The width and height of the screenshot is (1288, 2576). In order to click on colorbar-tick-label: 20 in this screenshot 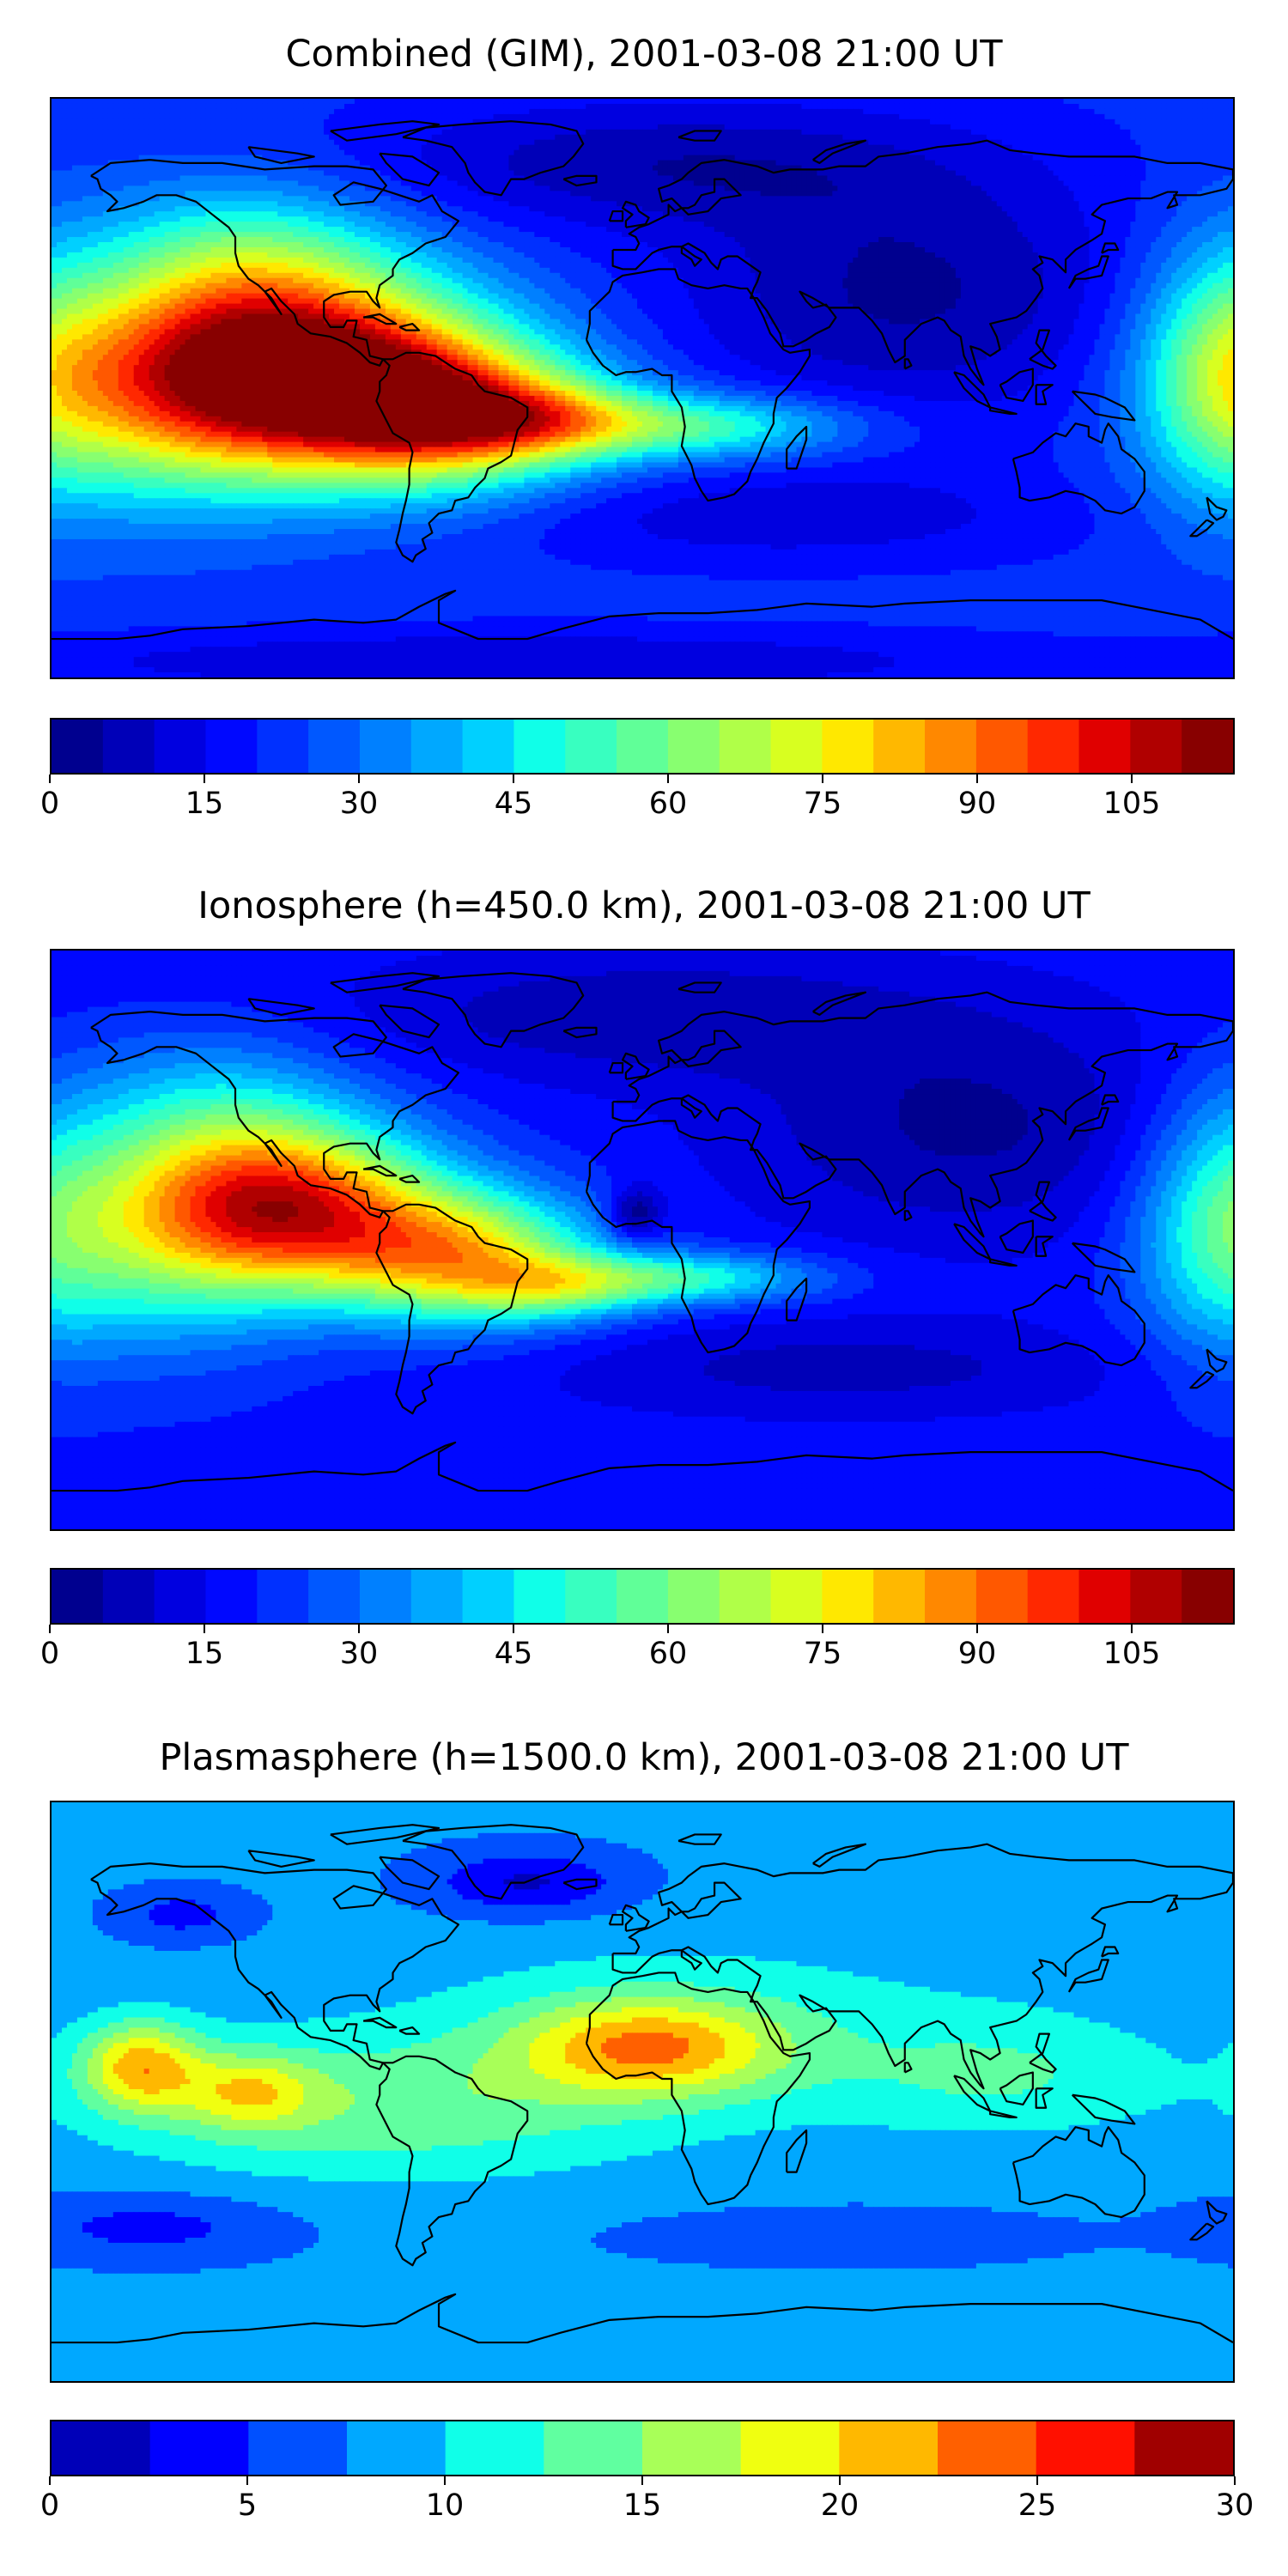, I will do `click(841, 2506)`.